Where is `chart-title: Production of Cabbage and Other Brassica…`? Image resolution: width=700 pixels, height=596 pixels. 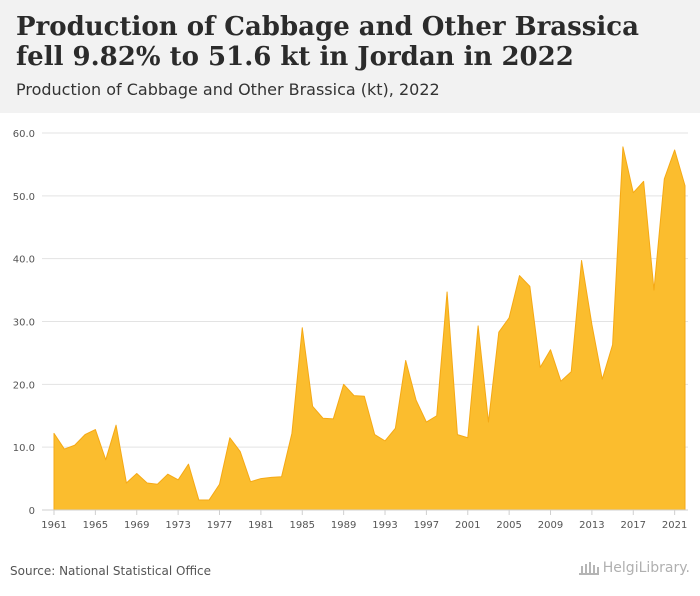 chart-title: Production of Cabbage and Other Brassica… is located at coordinates (327, 42).